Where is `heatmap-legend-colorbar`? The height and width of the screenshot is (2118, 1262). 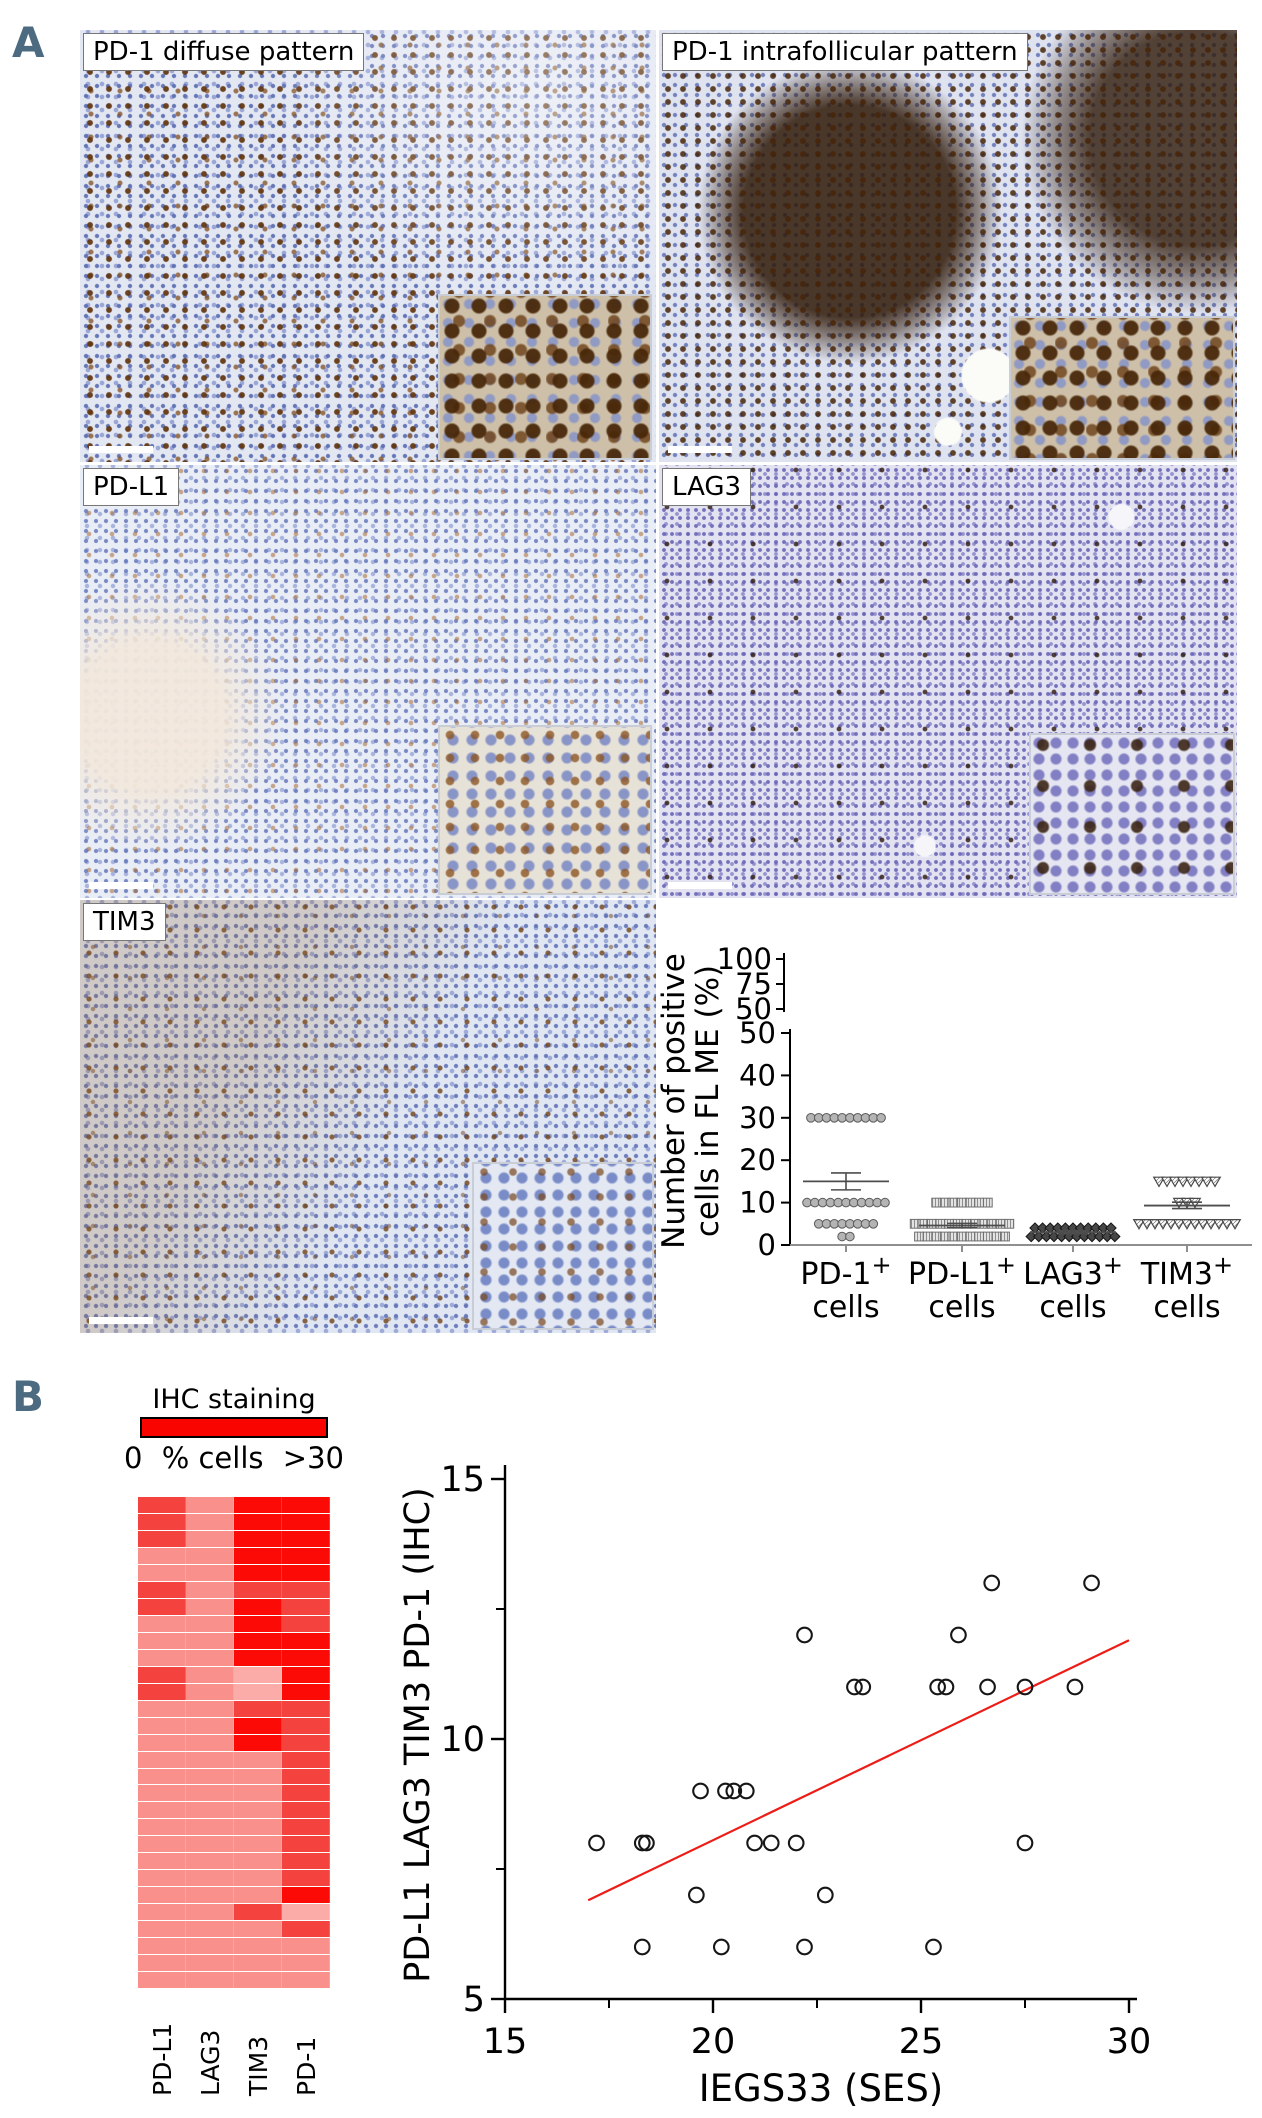 heatmap-legend-colorbar is located at coordinates (234, 1427).